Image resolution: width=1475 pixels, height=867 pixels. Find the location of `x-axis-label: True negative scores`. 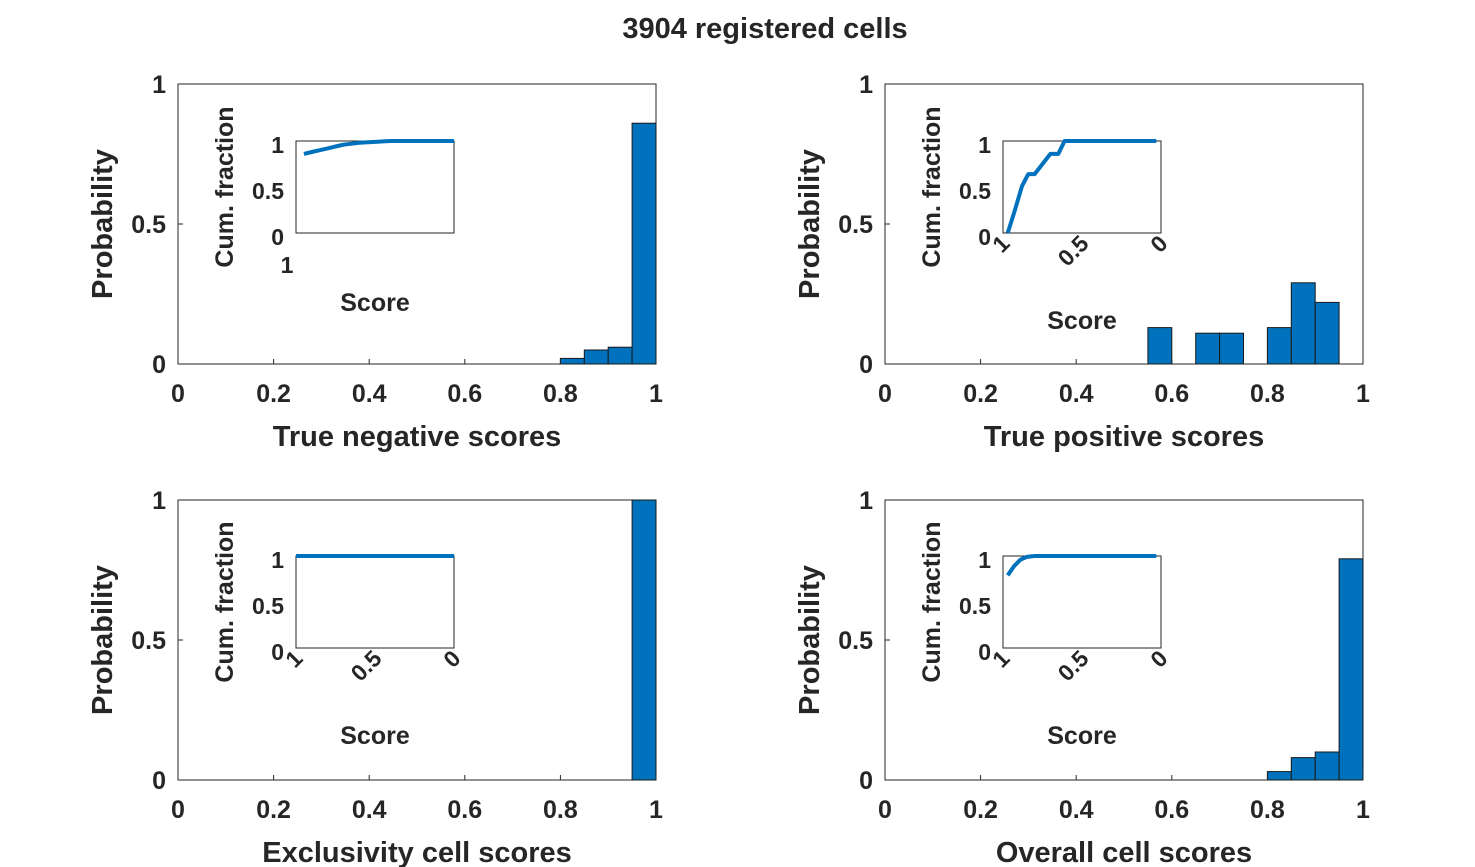

x-axis-label: True negative scores is located at coordinates (417, 437).